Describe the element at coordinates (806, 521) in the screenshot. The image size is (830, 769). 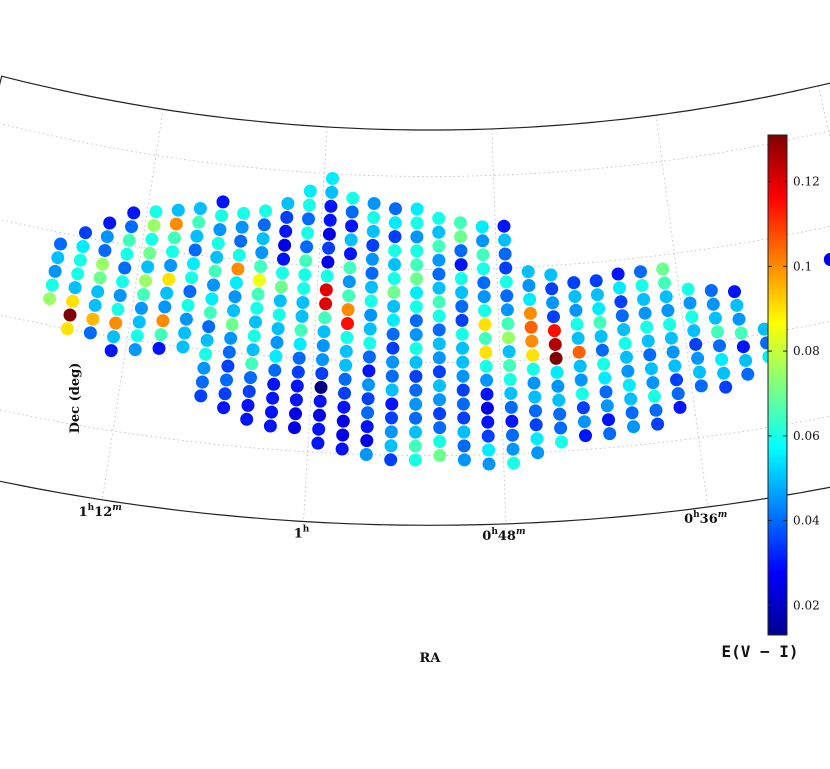
I see `colorbar-tick-label: 0.04` at that location.